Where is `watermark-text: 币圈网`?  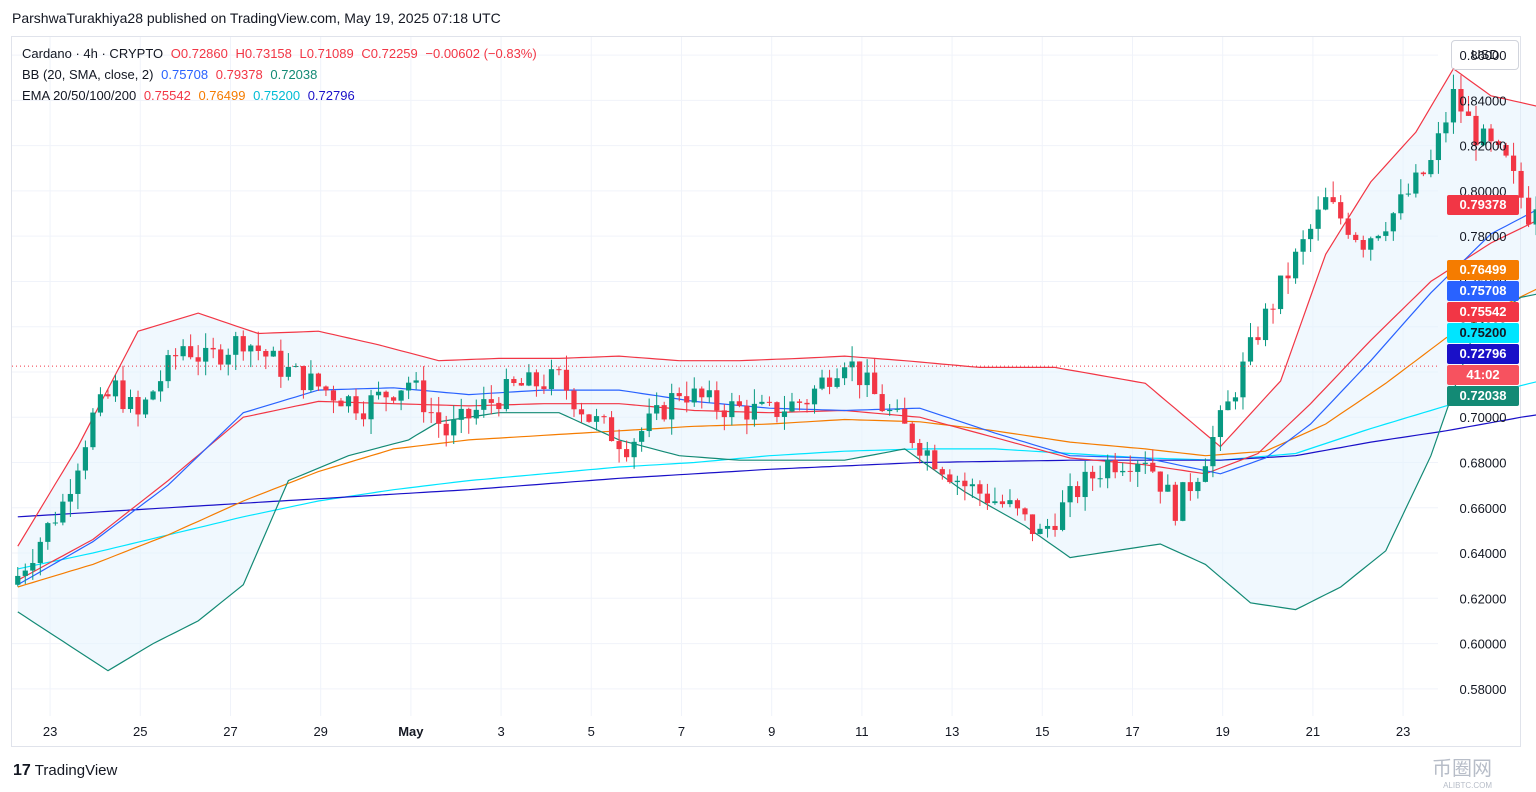
watermark-text: 币圈网 is located at coordinates (1462, 769).